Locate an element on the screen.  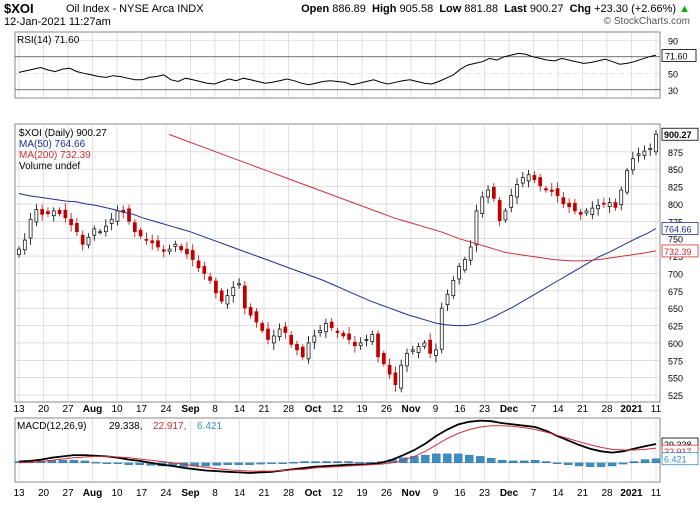
price-legend-series: $XOI (Daily) 900.27 is located at coordinates (63, 133).